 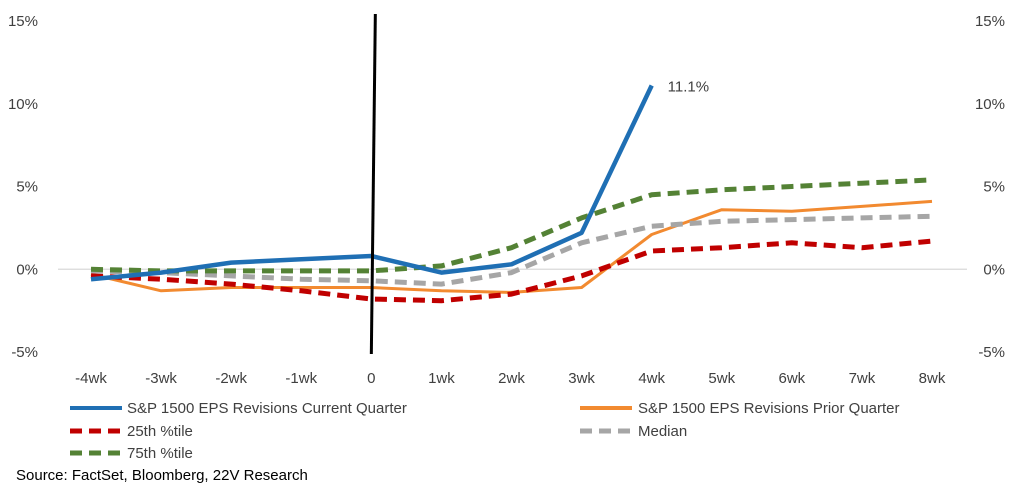 What do you see at coordinates (301, 378) in the screenshot?
I see `x-tick-label: -1wk` at bounding box center [301, 378].